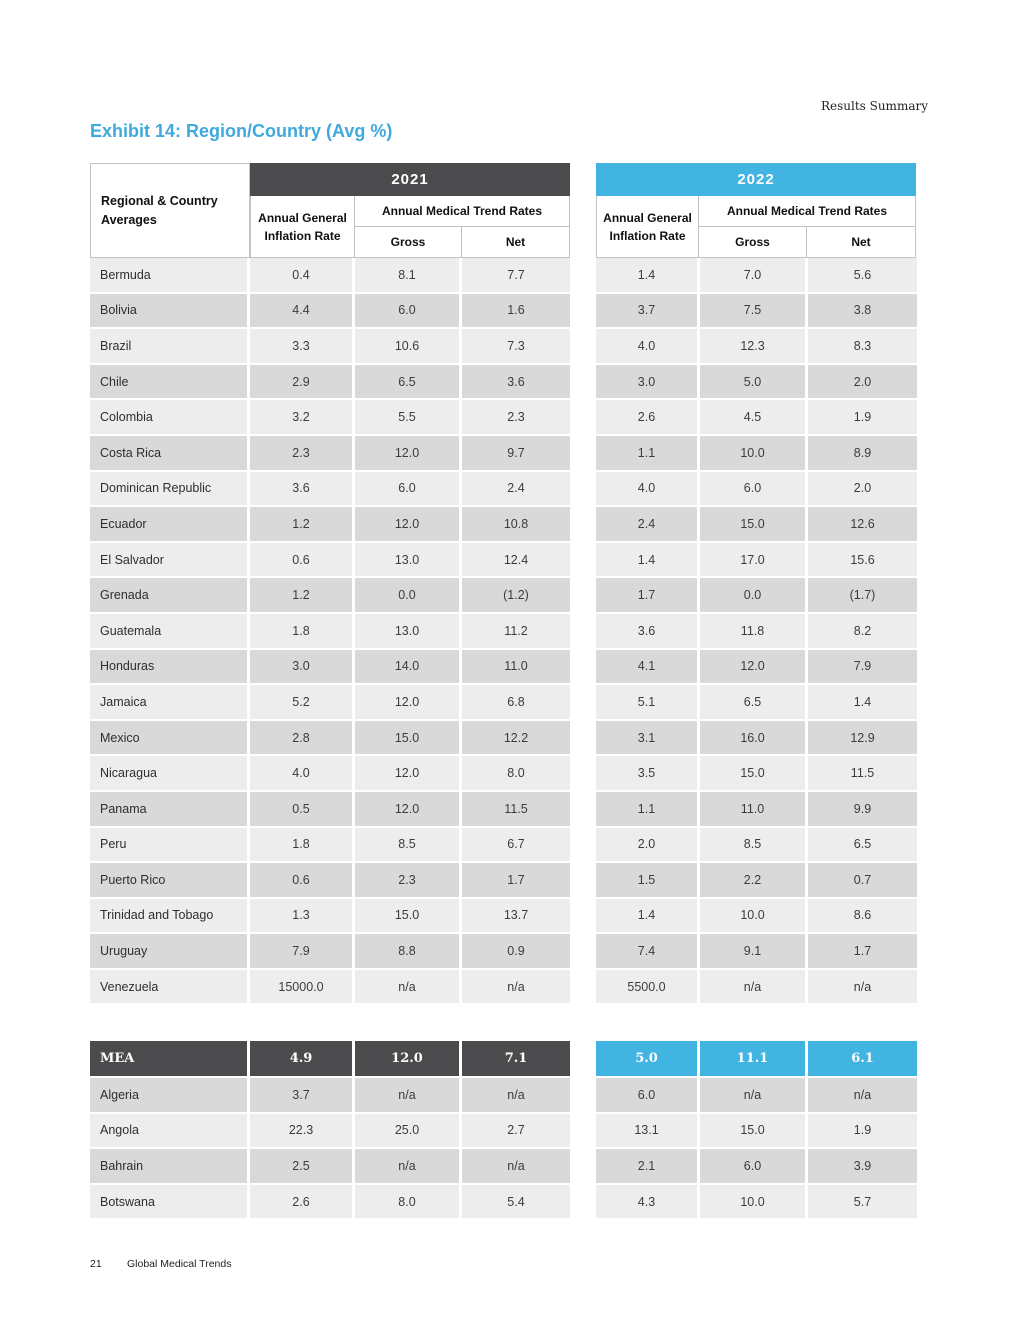 The image size is (1020, 1320). Describe the element at coordinates (516, 310) in the screenshot. I see `value-2021-net: 1.6` at that location.